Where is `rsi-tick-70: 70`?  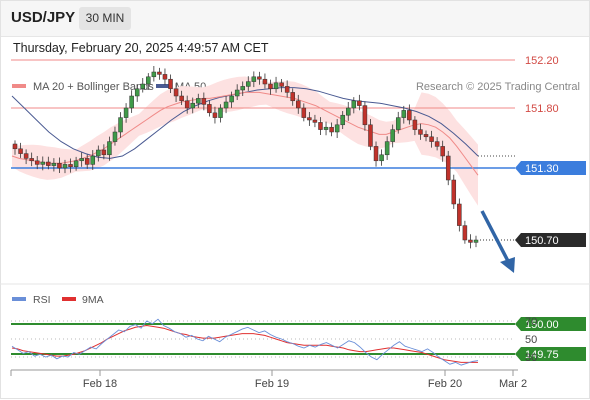
rsi-tick-70: 70 is located at coordinates (531, 322).